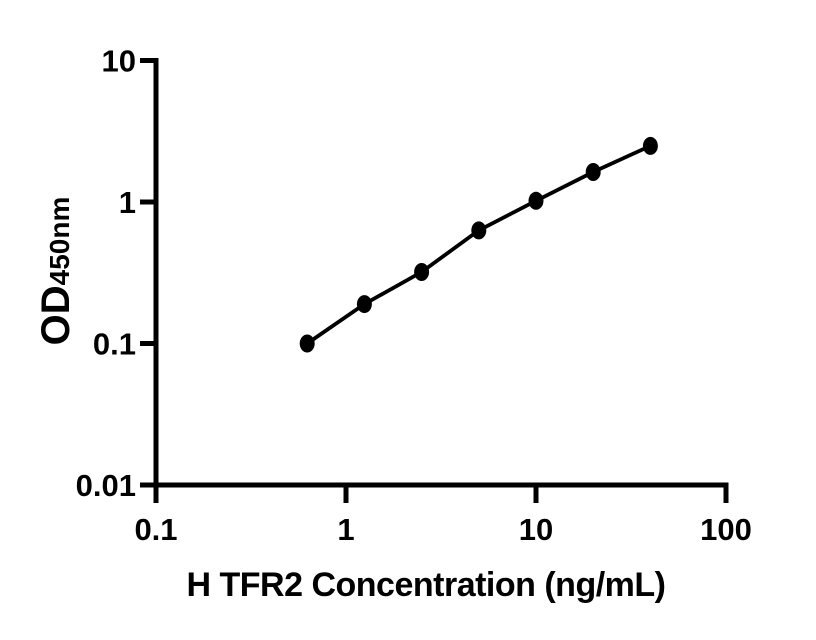  I want to click on y-axis-title-main: OD, so click(56, 315).